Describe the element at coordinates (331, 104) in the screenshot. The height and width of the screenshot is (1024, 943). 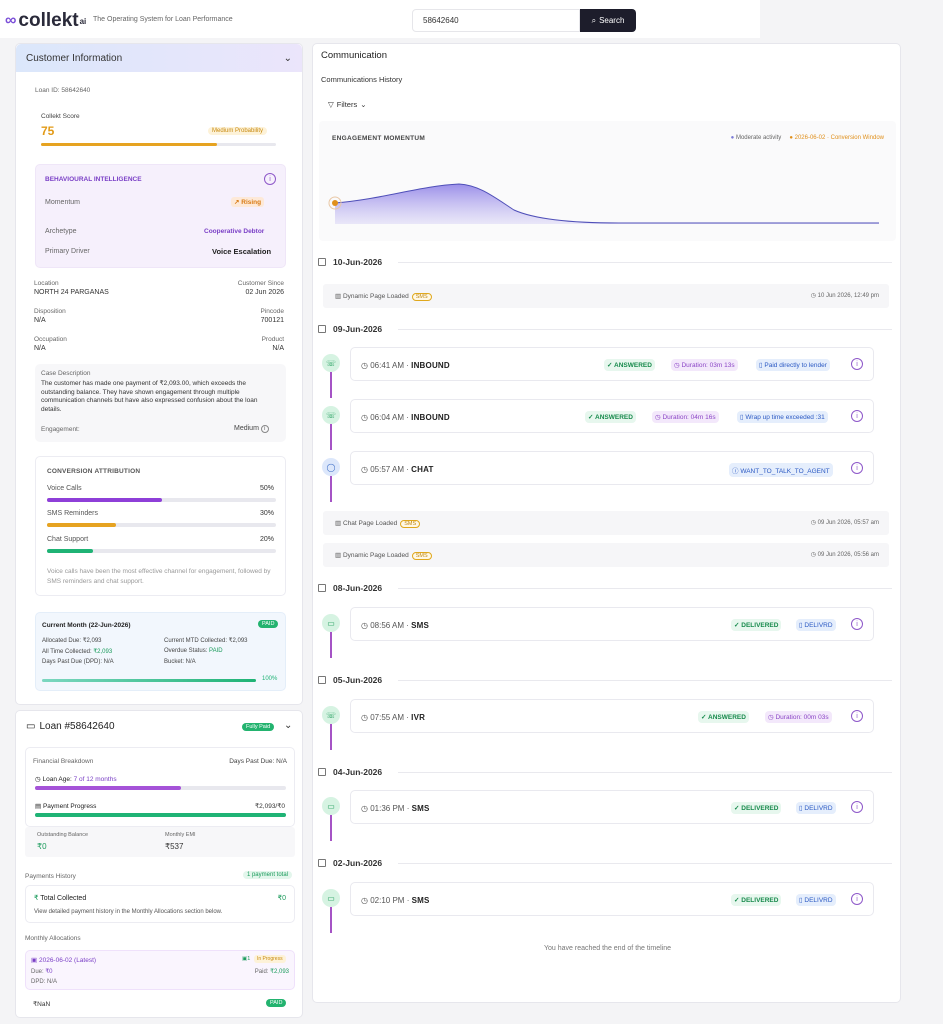
I see `filter-icon: ▽` at that location.